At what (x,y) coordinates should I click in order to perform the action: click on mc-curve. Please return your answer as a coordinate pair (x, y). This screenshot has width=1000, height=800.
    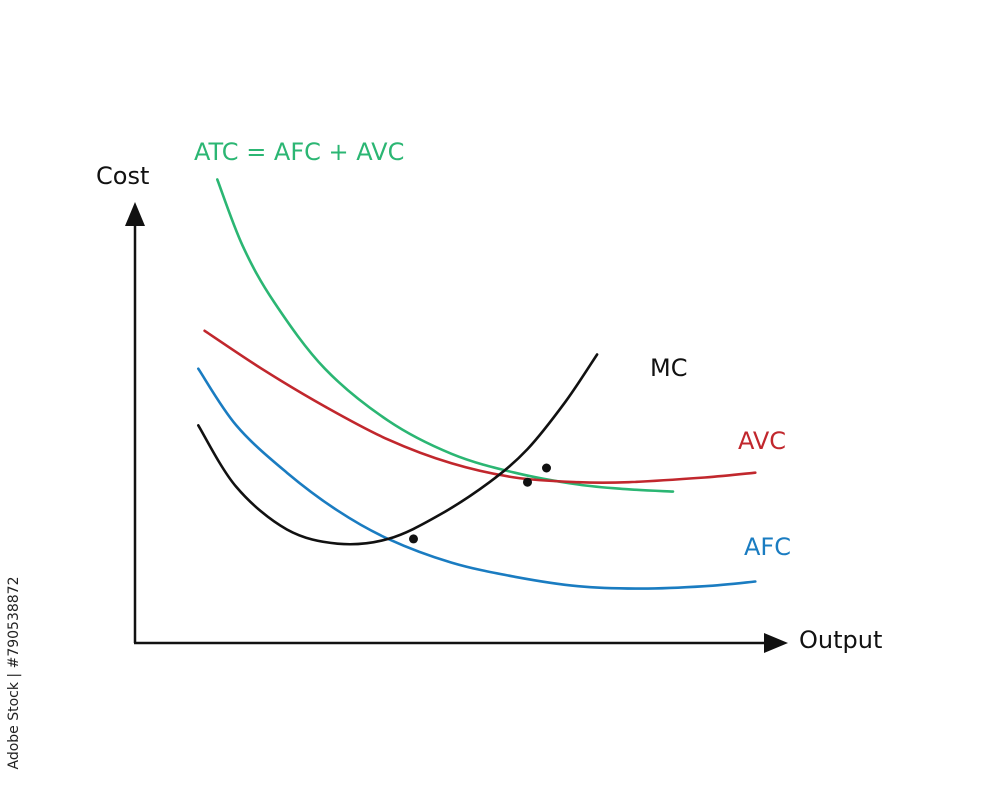
    Looking at the image, I should click on (398, 449).